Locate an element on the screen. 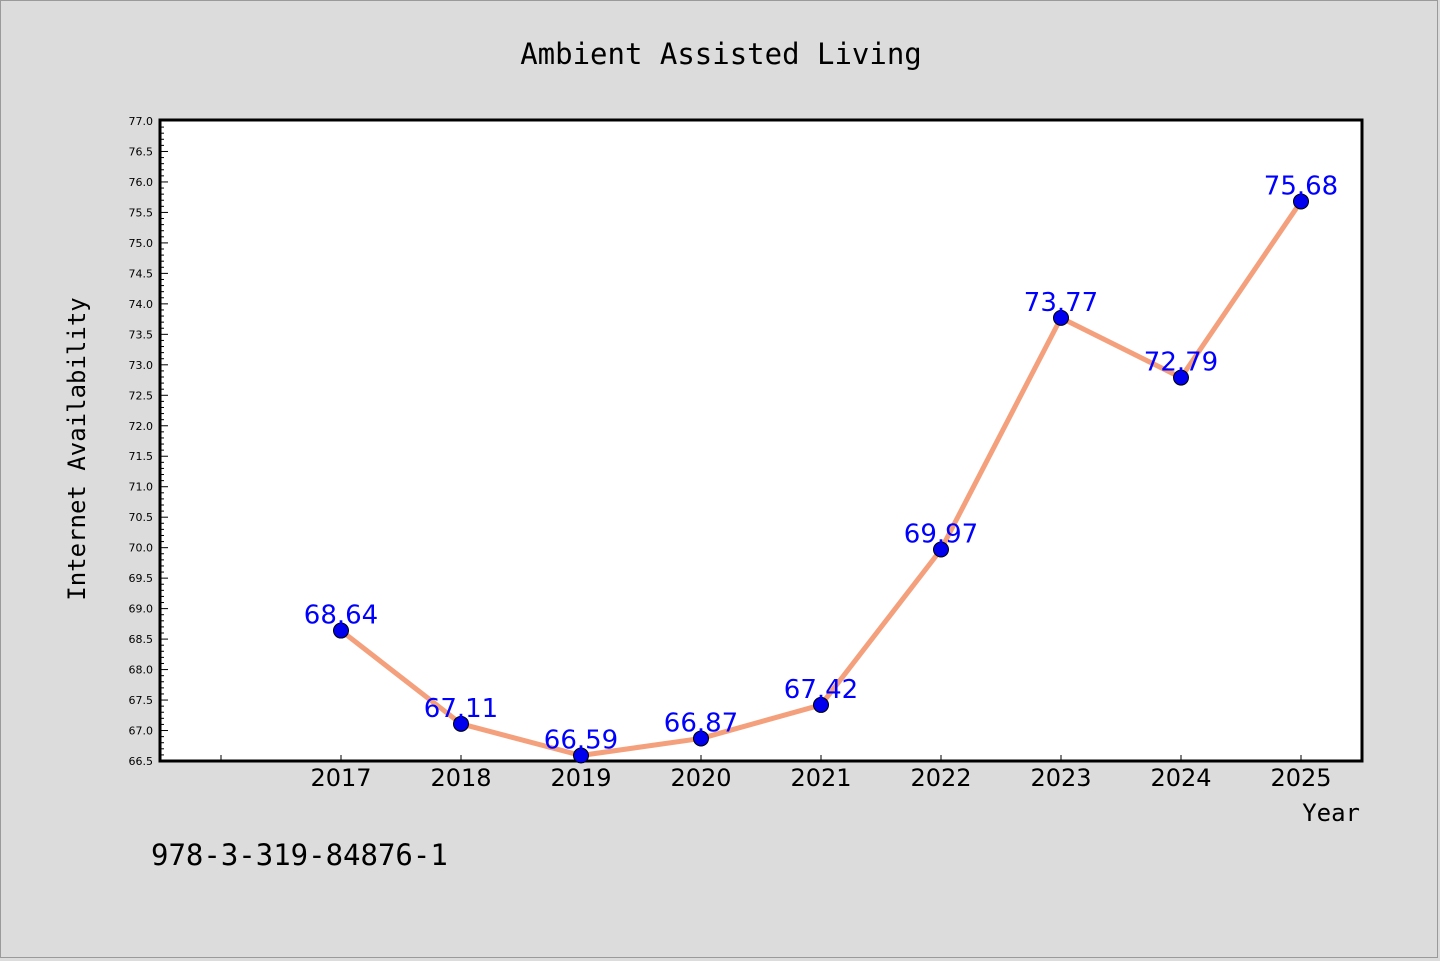 This screenshot has height=961, width=1440. x-tick-label: 2022 is located at coordinates (940, 778).